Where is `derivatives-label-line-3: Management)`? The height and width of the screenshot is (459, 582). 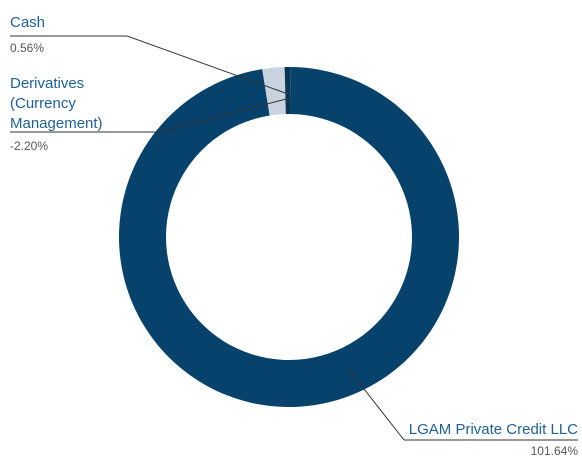 derivatives-label-line-3: Management) is located at coordinates (56, 123).